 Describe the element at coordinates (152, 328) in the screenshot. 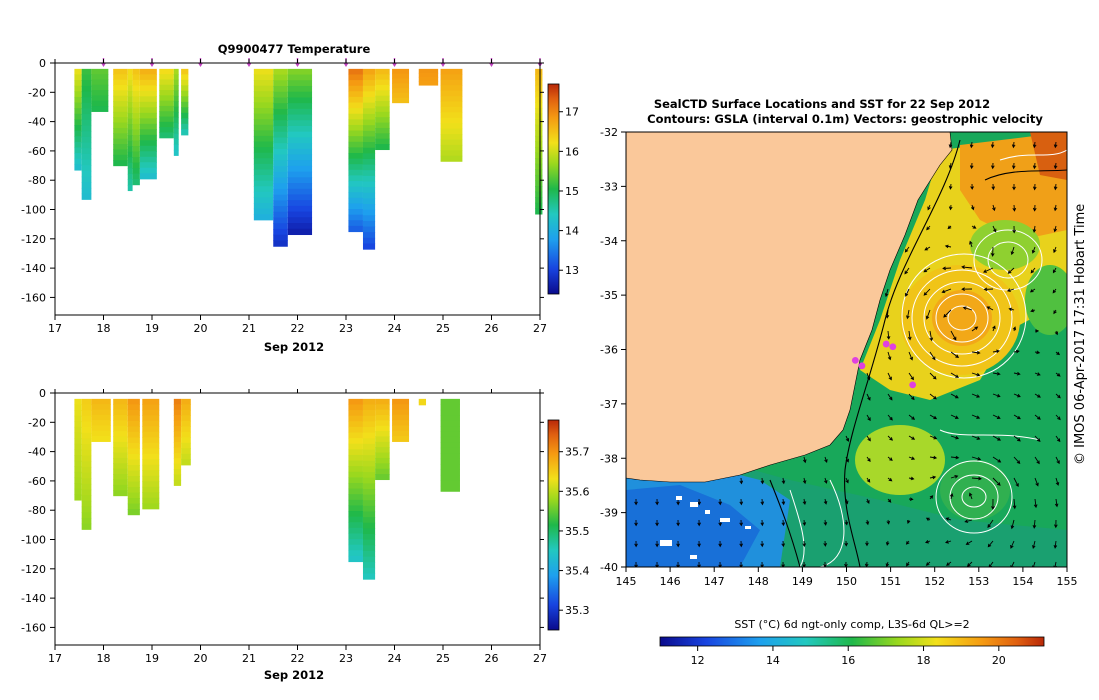

I see `x-tick-label: 19` at that location.